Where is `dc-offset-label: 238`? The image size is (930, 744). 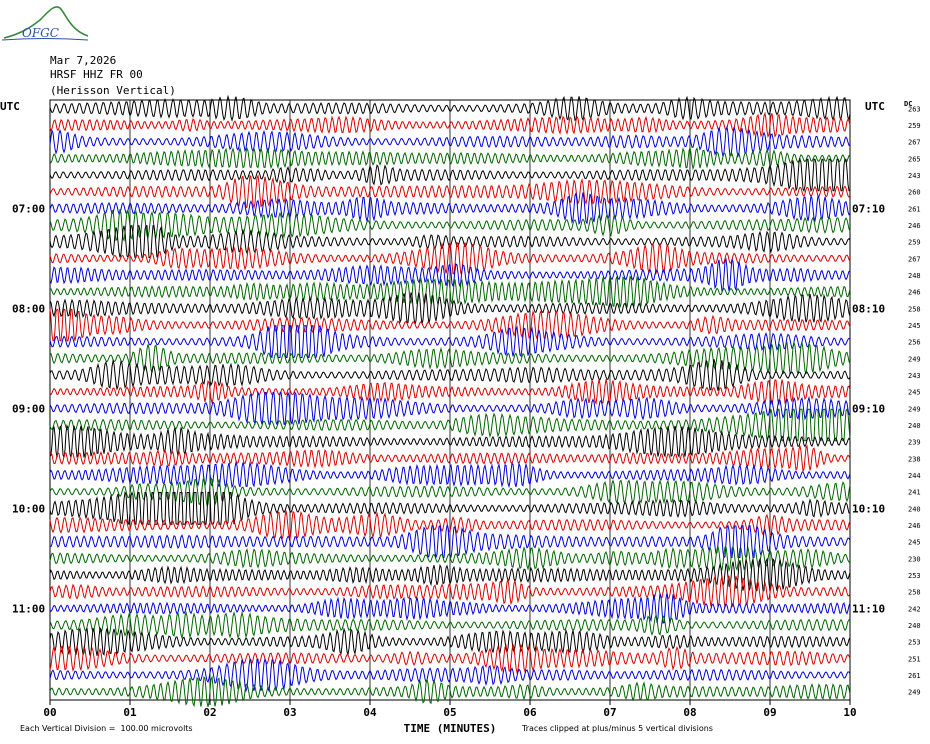 dc-offset-label: 238 is located at coordinates (914, 459).